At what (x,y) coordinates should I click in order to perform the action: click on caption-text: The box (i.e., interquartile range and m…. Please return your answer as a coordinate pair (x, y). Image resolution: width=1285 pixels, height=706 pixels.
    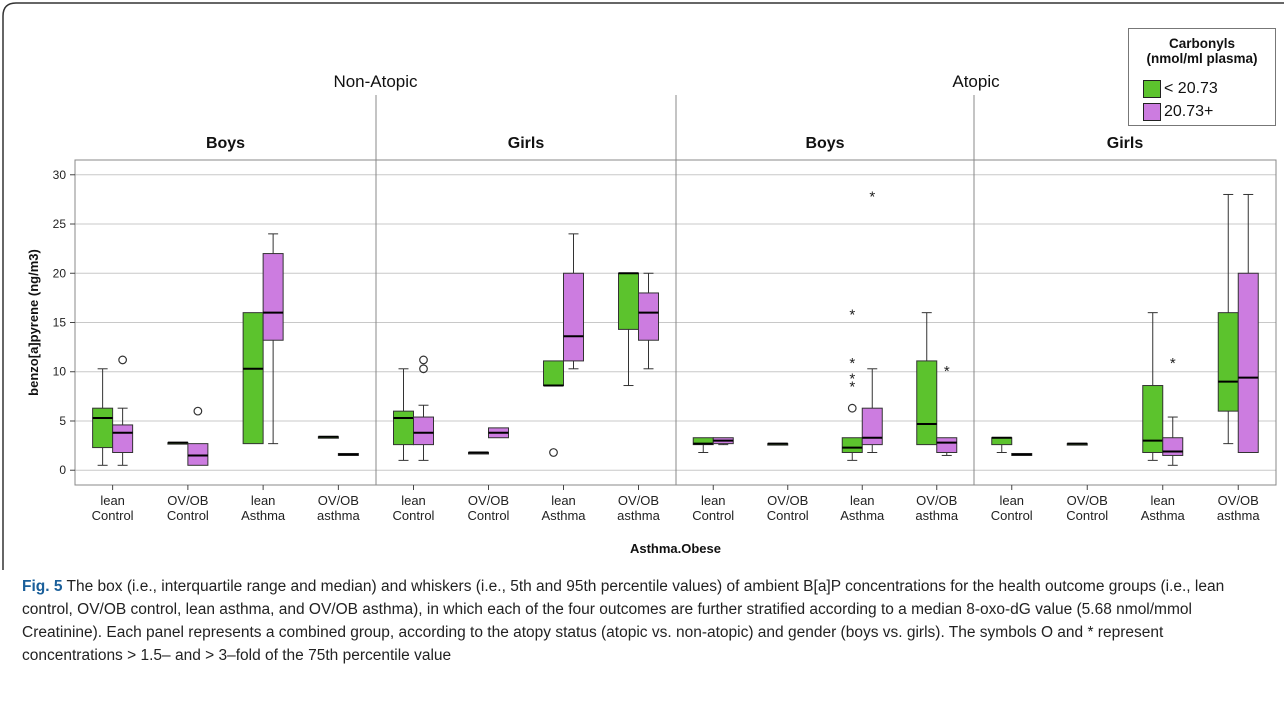
    Looking at the image, I should click on (623, 621).